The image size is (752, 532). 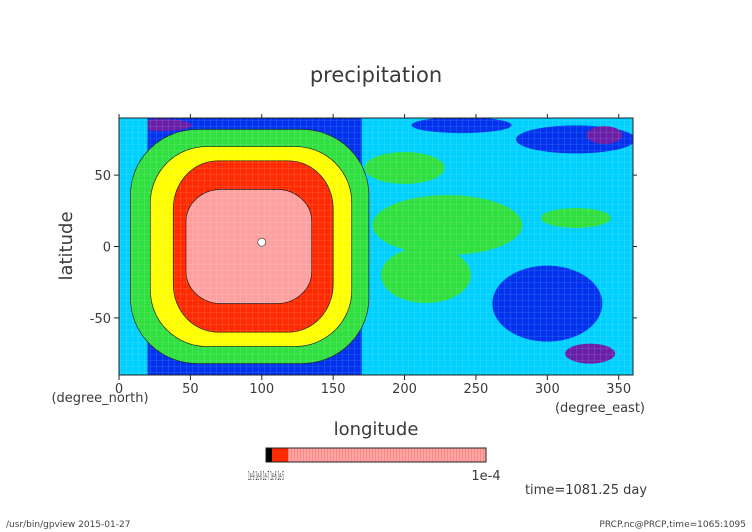 I want to click on chart-title: precipitation, so click(x=376, y=75).